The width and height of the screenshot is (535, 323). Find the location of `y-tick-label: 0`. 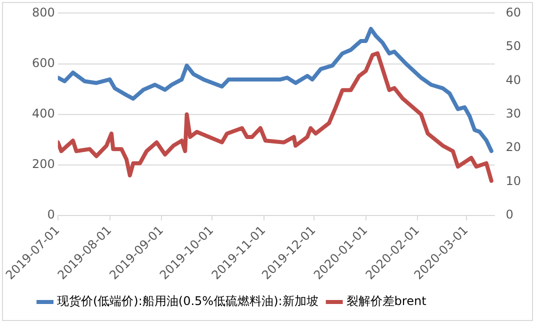

y-tick-label: 0 is located at coordinates (51, 215).